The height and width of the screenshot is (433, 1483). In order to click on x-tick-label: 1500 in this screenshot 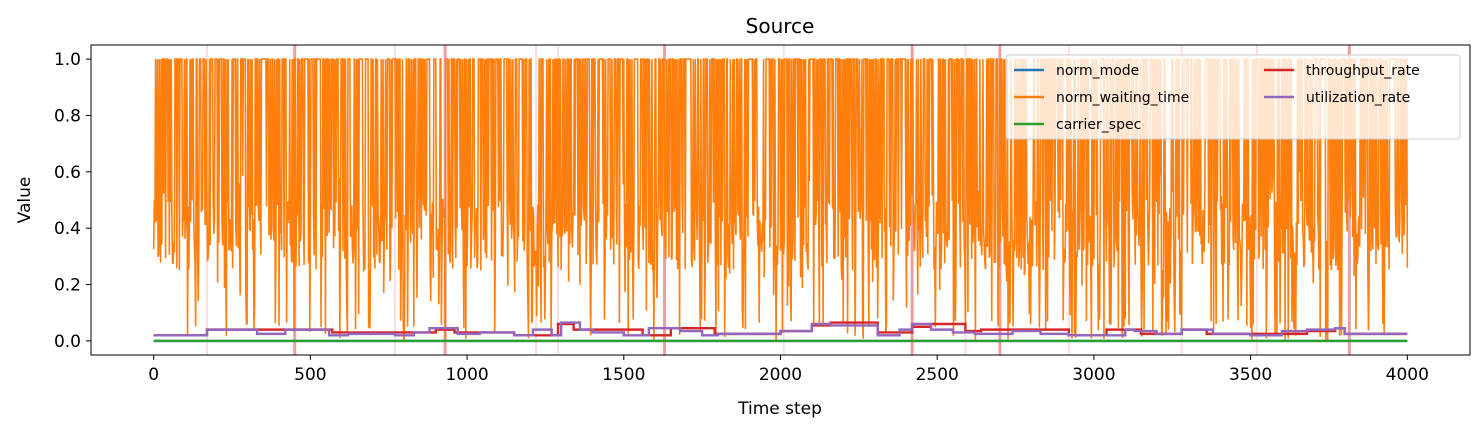, I will do `click(623, 375)`.